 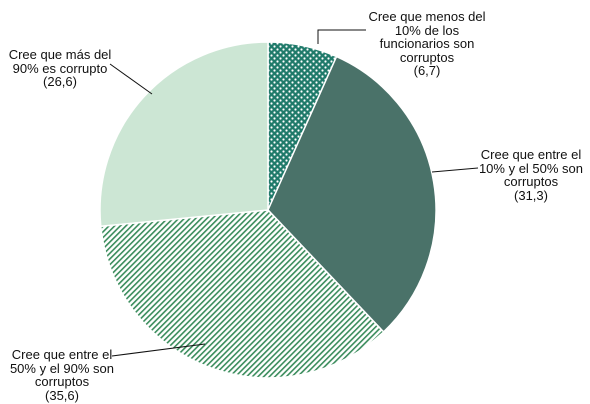 What do you see at coordinates (60, 81) in the screenshot?
I see `value-label: (26,6)` at bounding box center [60, 81].